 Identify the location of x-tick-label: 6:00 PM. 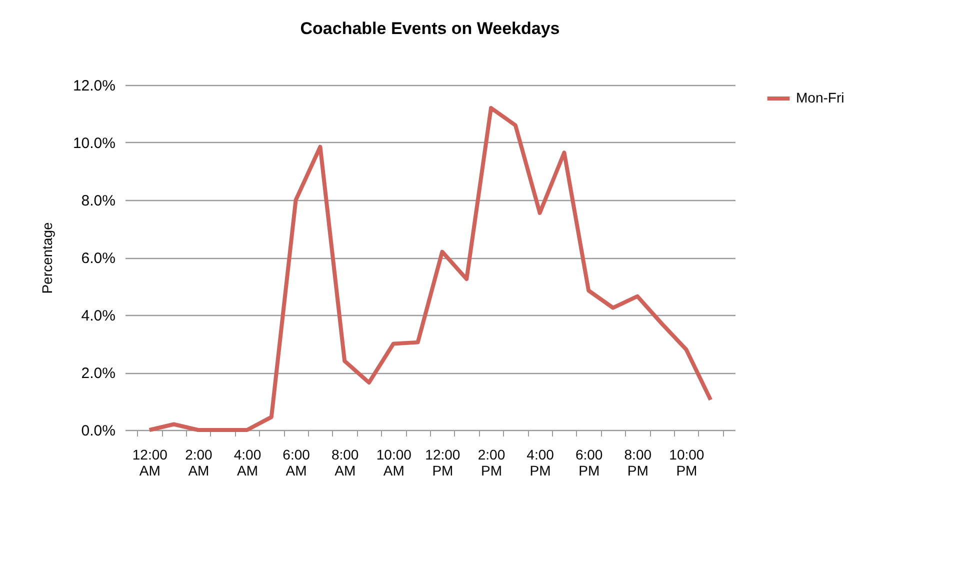
(589, 462).